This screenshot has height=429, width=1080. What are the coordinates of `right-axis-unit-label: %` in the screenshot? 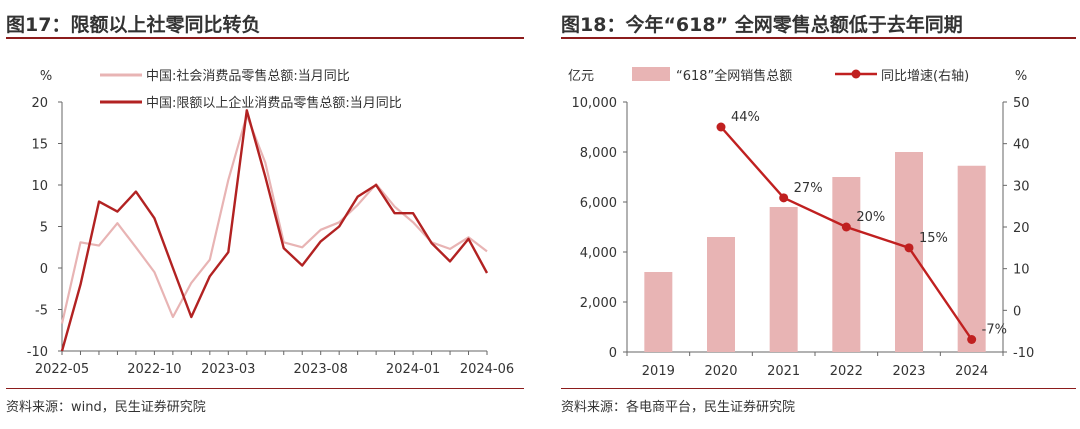 It's located at (1021, 76).